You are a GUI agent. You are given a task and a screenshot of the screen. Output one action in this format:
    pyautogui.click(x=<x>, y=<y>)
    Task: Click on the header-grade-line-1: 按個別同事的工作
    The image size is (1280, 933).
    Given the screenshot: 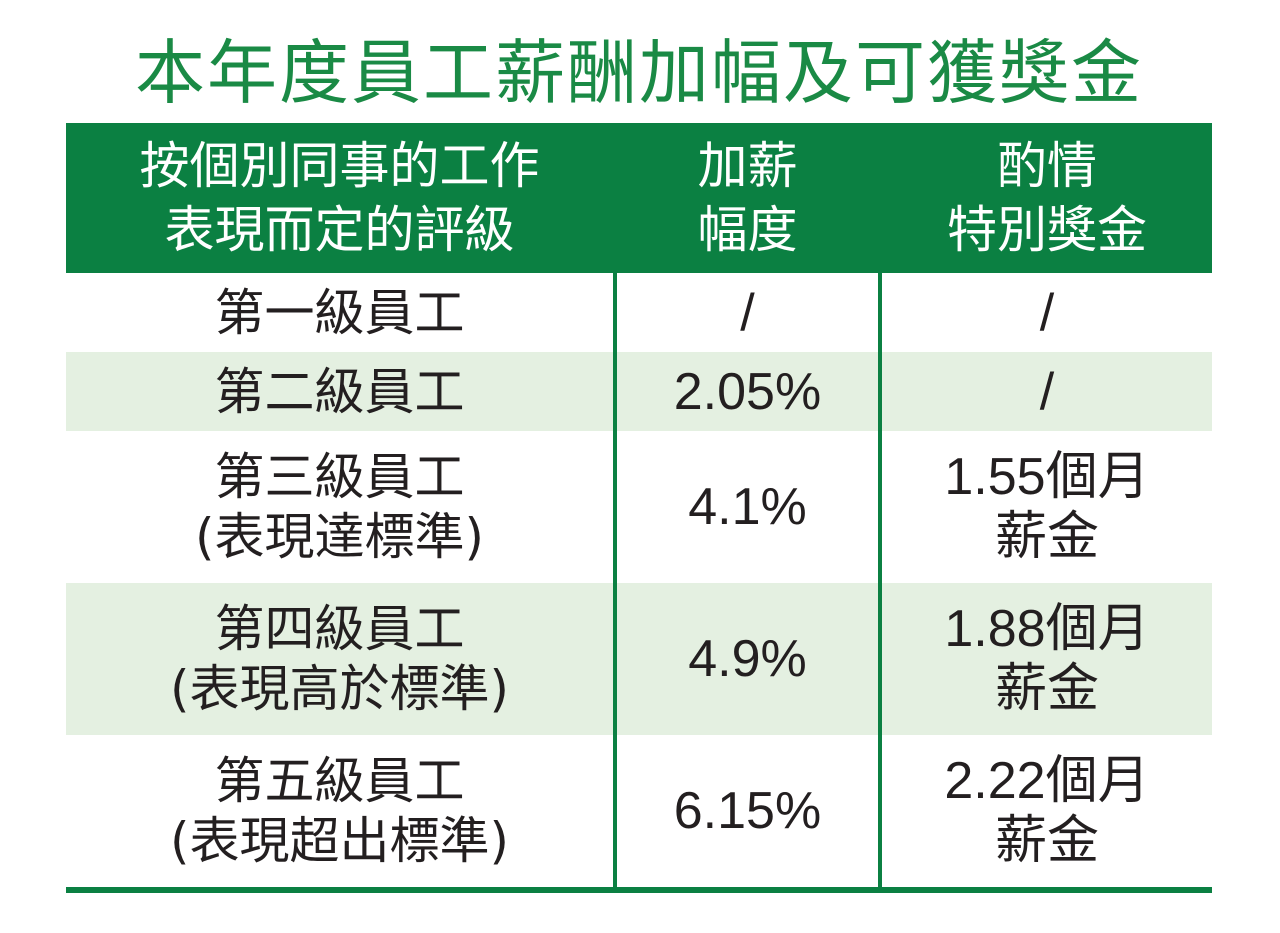 What is the action you would take?
    pyautogui.click(x=339, y=166)
    